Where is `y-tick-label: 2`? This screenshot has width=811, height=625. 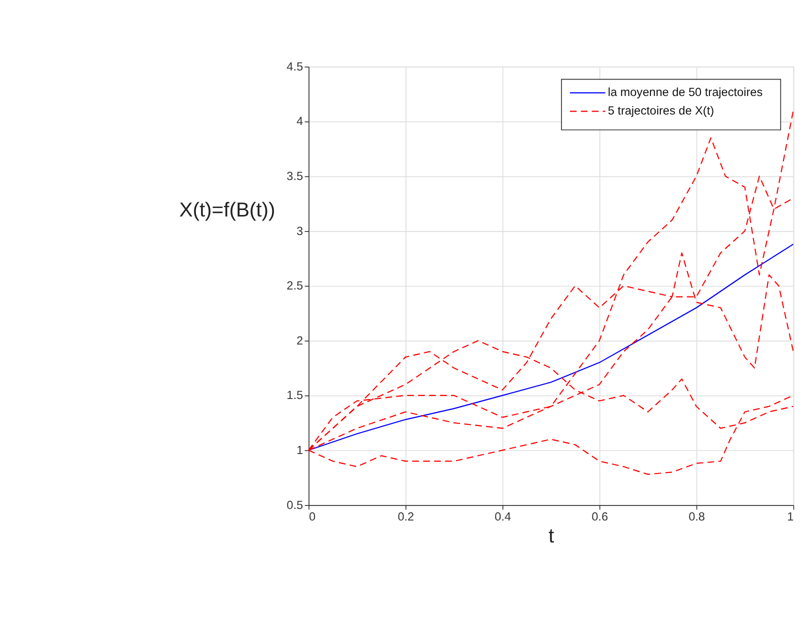 y-tick-label: 2 is located at coordinates (300, 340).